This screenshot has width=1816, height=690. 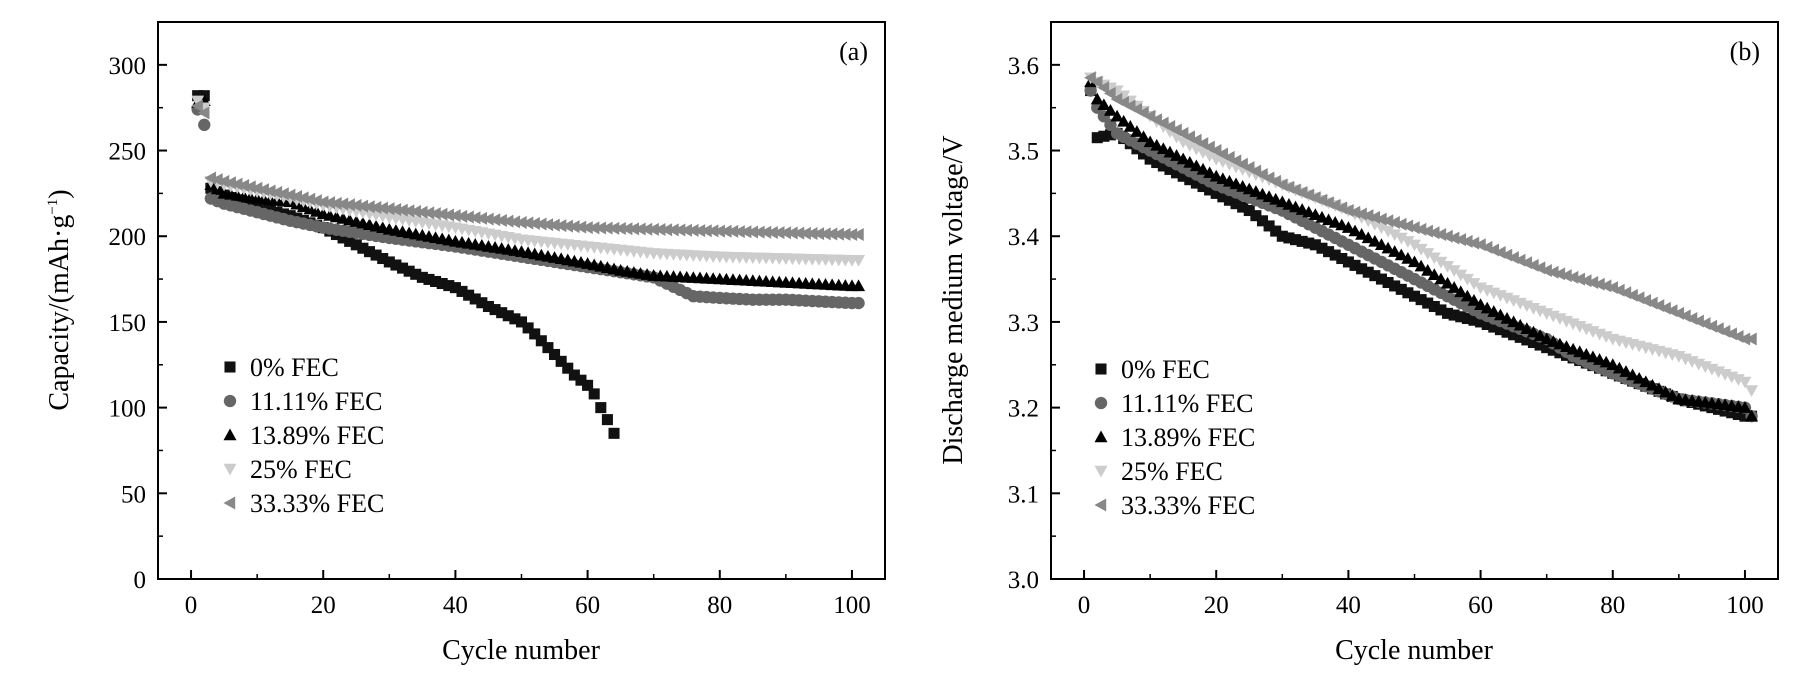 What do you see at coordinates (1023, 409) in the screenshot?
I see `y-tick-label: 3.2` at bounding box center [1023, 409].